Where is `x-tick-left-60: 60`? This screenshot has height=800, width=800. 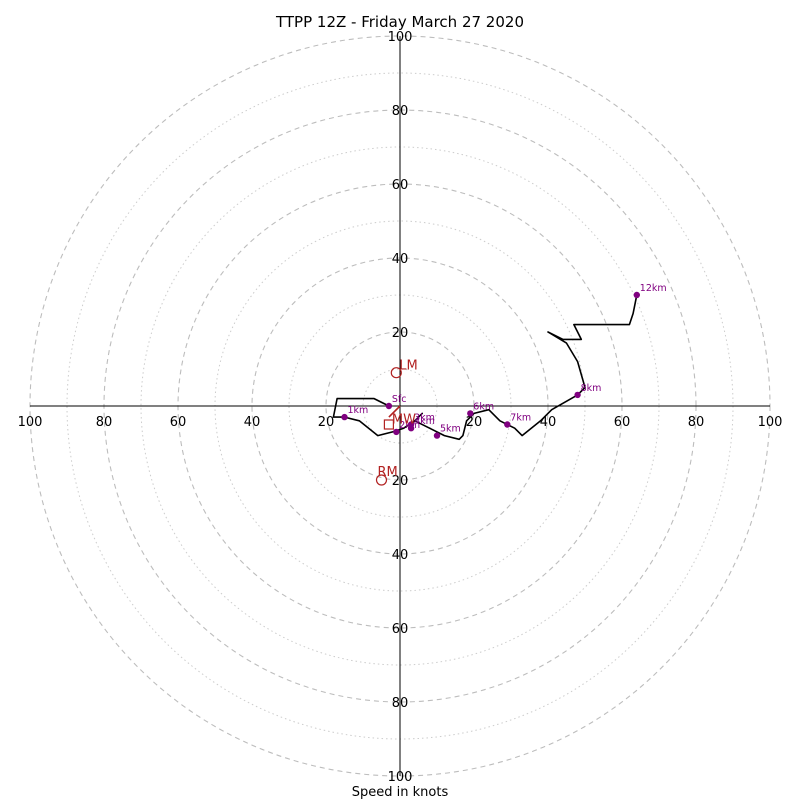 x-tick-left-60: 60 is located at coordinates (178, 422).